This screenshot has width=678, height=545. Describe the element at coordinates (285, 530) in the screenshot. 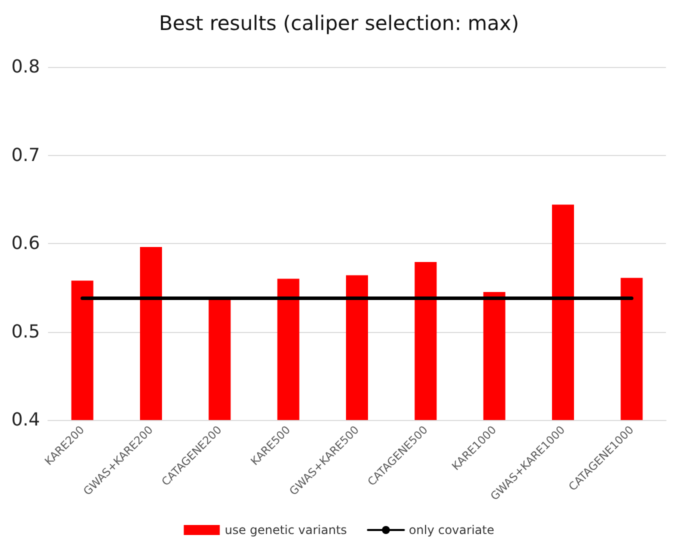

I see `legend-label: use genetic variants` at that location.